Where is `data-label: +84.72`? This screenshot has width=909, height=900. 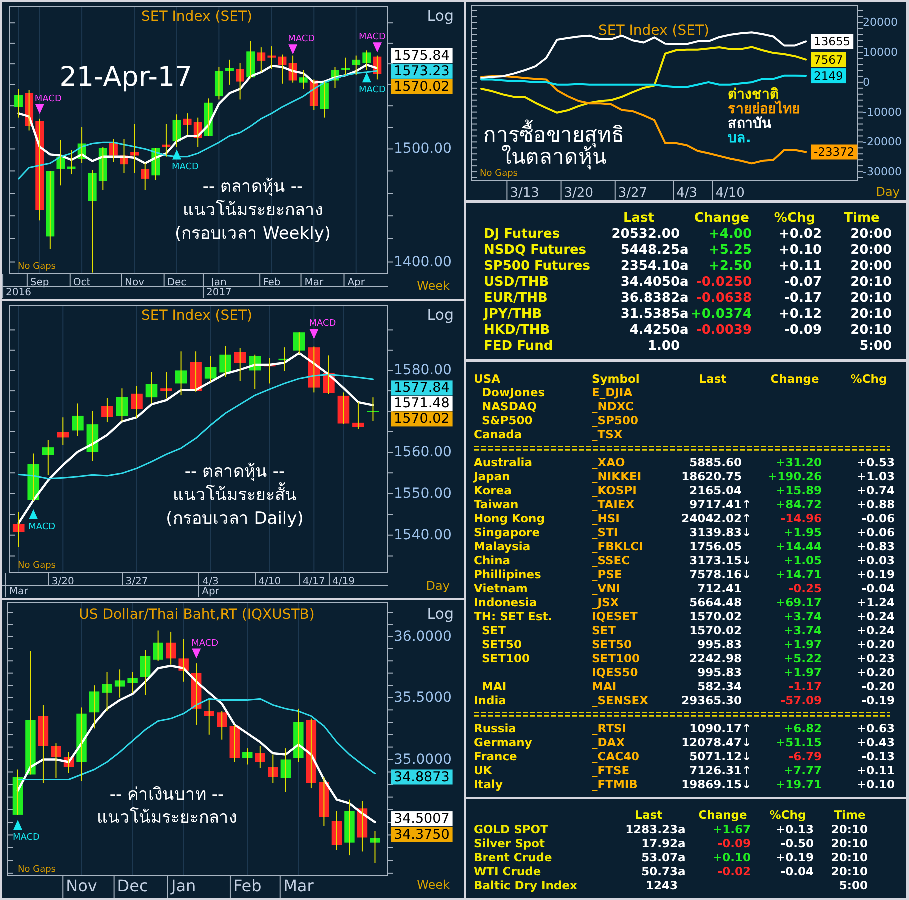
data-label: +84.72 is located at coordinates (799, 505).